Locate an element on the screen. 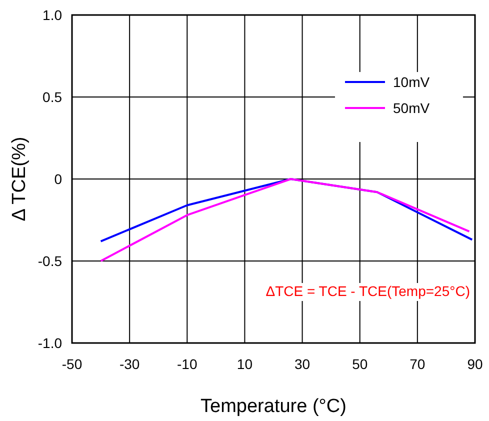 Image resolution: width=489 pixels, height=421 pixels. legend-label: 10mV is located at coordinates (411, 82).